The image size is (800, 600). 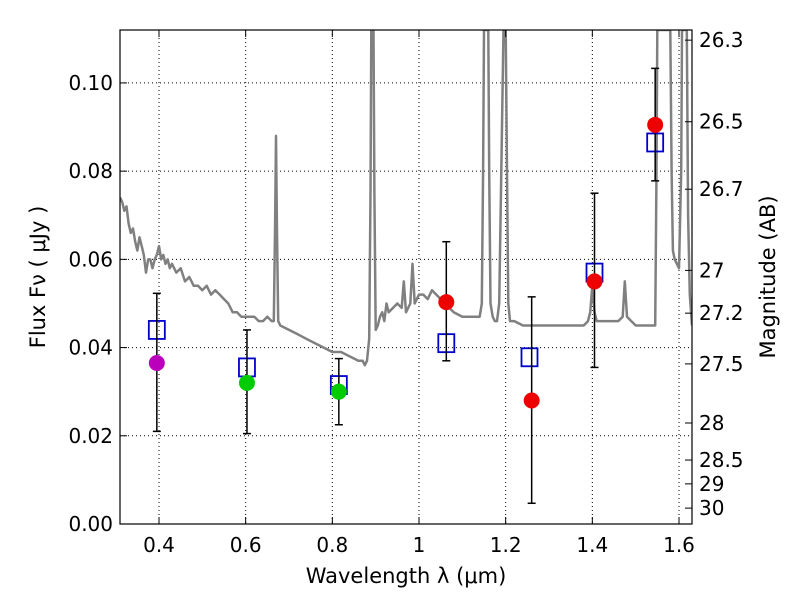 I want to click on y2-tick-label: 26.7, so click(x=721, y=189).